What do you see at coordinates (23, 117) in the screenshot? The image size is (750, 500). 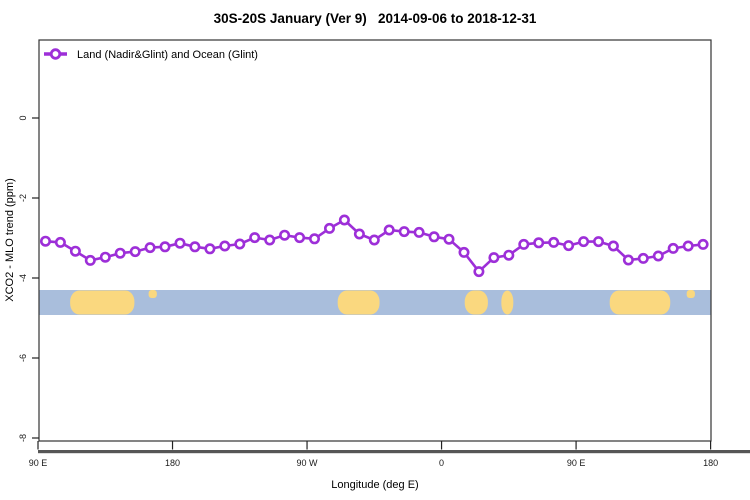 I see `y-tick-label: 0` at bounding box center [23, 117].